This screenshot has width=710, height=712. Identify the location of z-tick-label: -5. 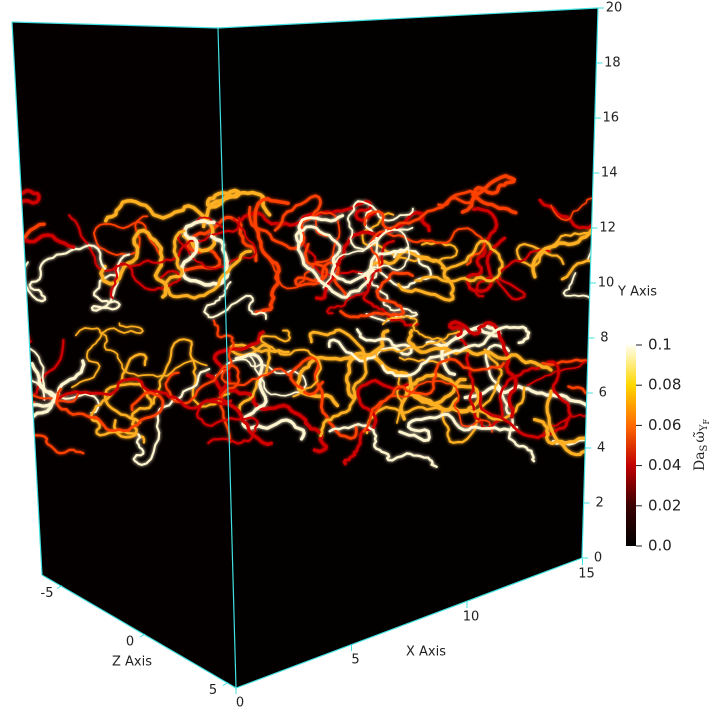
(47, 593).